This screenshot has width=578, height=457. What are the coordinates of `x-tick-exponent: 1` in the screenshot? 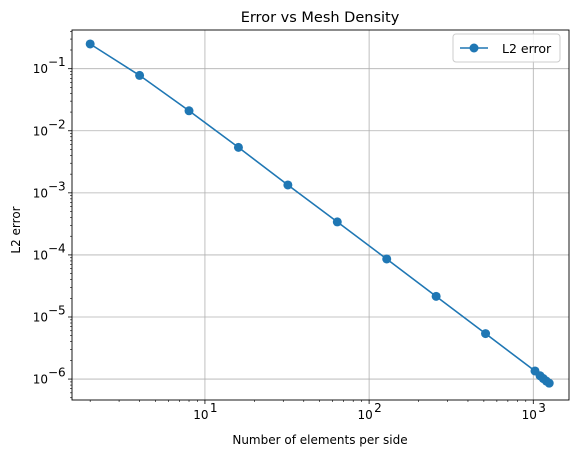 It's located at (214, 408).